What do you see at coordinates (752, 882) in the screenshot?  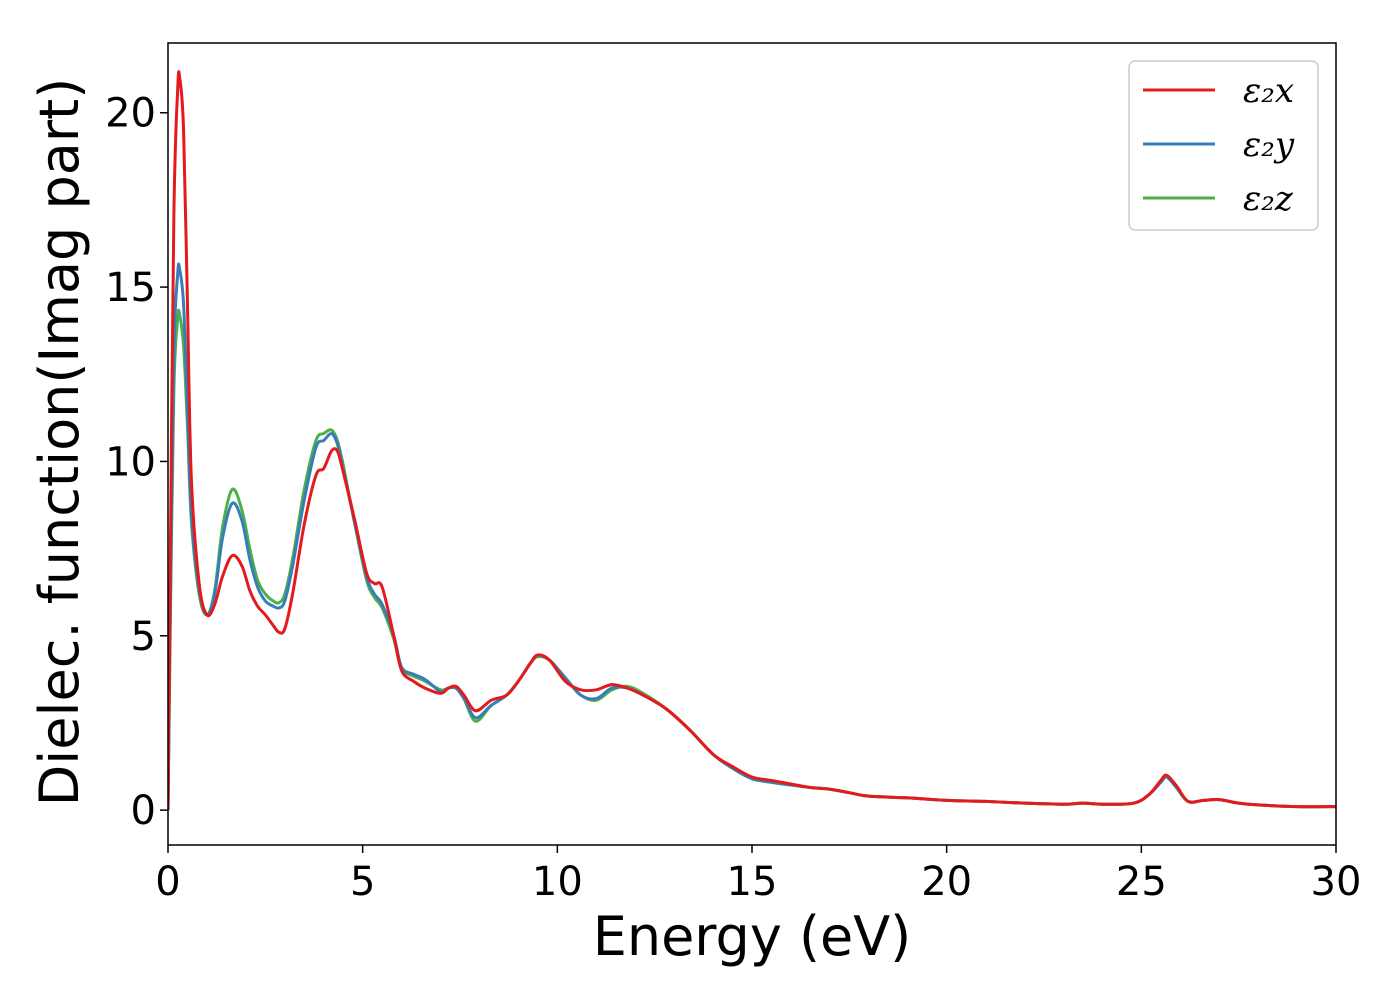 I see `x-tick-label: 15` at bounding box center [752, 882].